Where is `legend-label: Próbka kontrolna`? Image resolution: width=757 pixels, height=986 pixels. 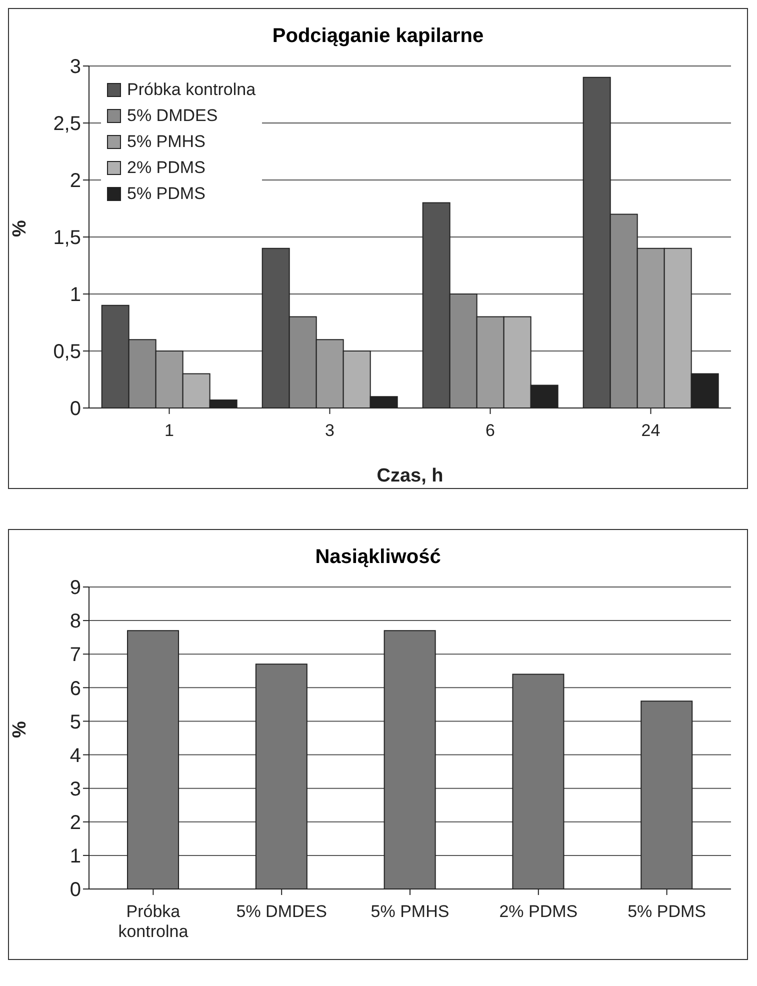 legend-label: Próbka kontrolna is located at coordinates (191, 90).